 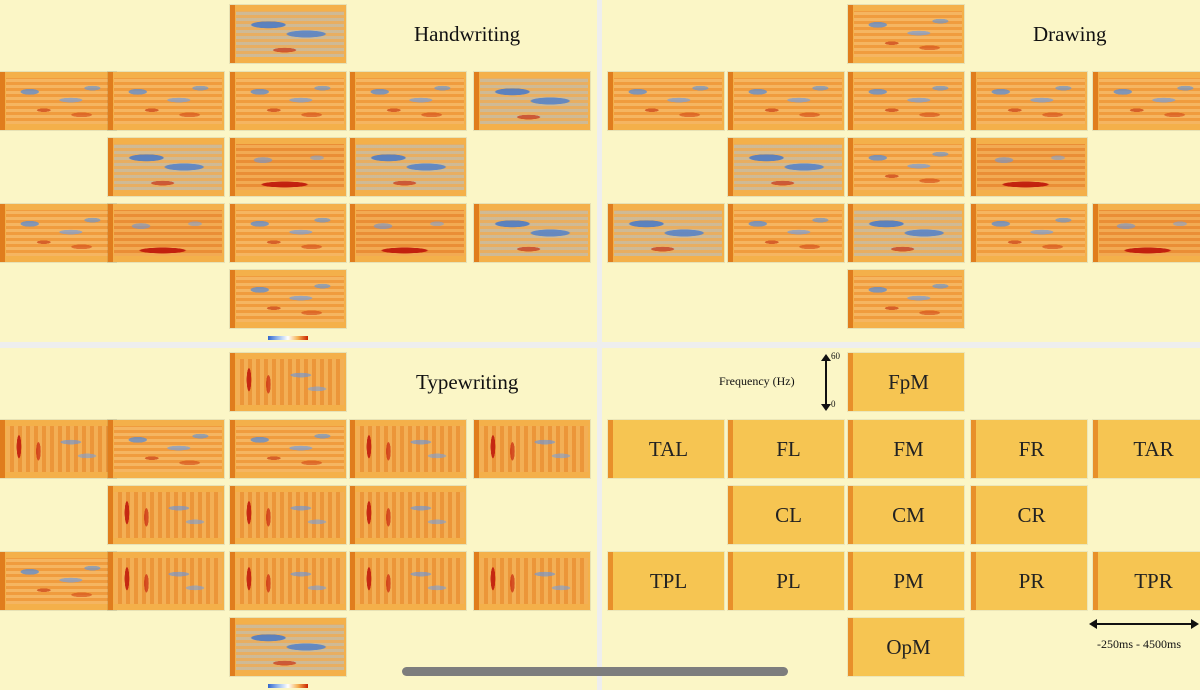 I want to click on region-label: TPR, so click(x=1153, y=580).